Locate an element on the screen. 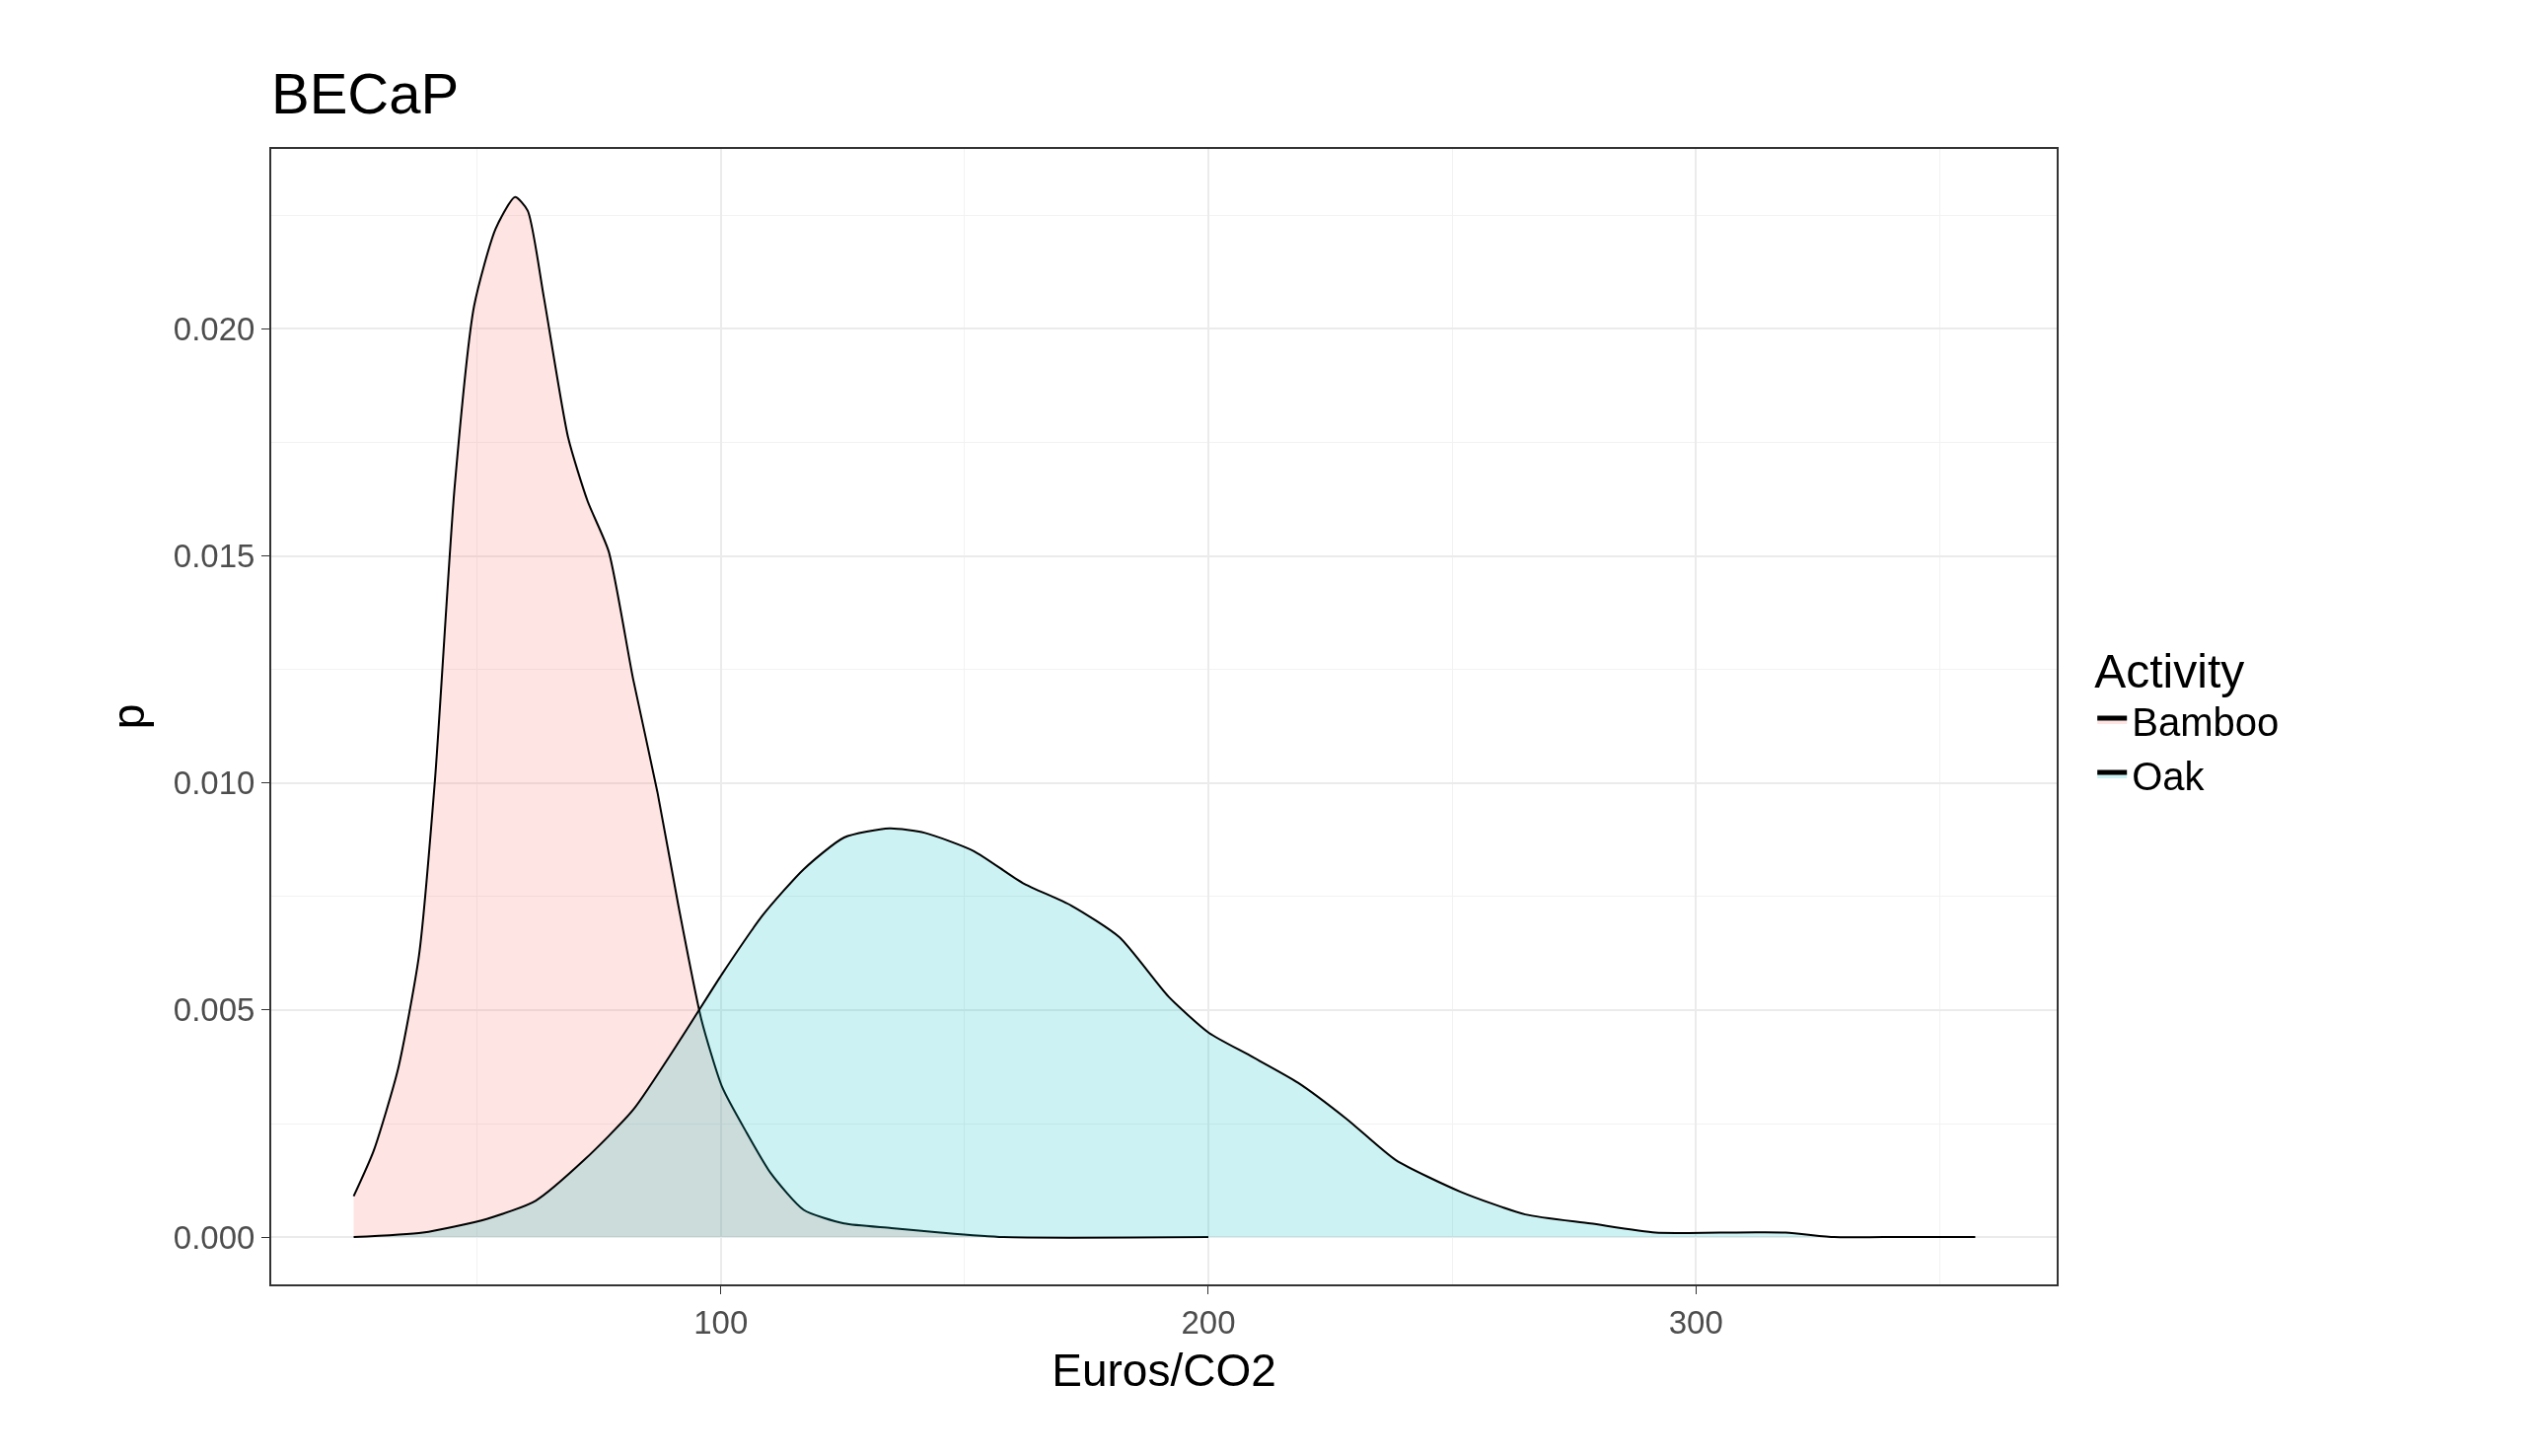 Image resolution: width=2543 pixels, height=1456 pixels. x-tick-label: 100 is located at coordinates (721, 1322).